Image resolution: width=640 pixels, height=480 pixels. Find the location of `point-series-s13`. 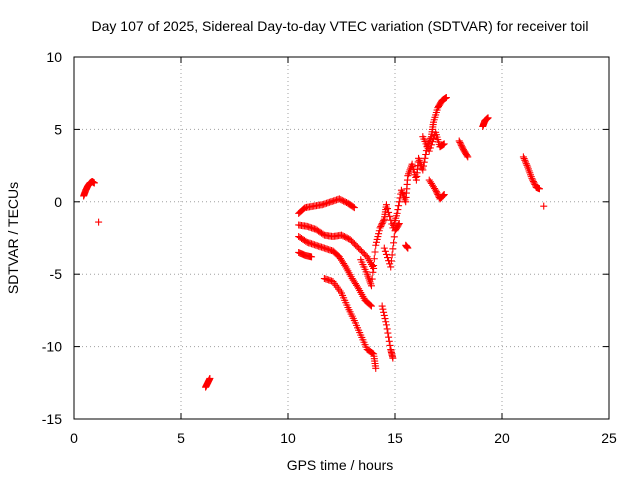

point-series-s13 is located at coordinates (436, 189).